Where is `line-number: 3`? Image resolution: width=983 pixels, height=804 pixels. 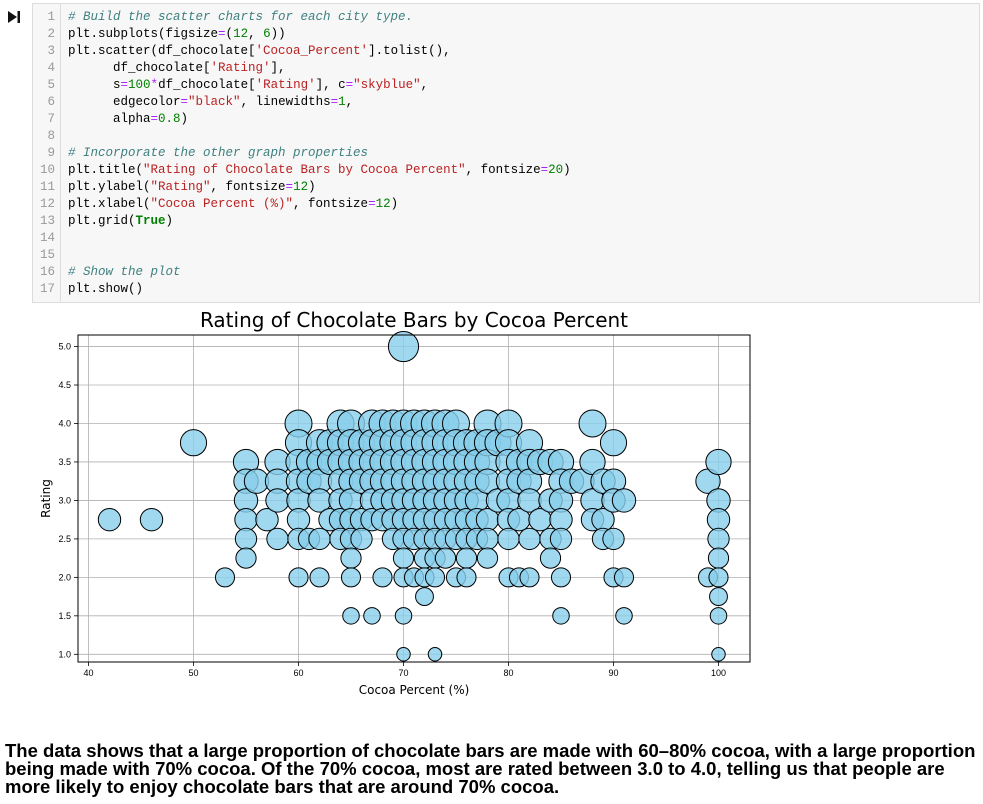 line-number: 3 is located at coordinates (51, 51).